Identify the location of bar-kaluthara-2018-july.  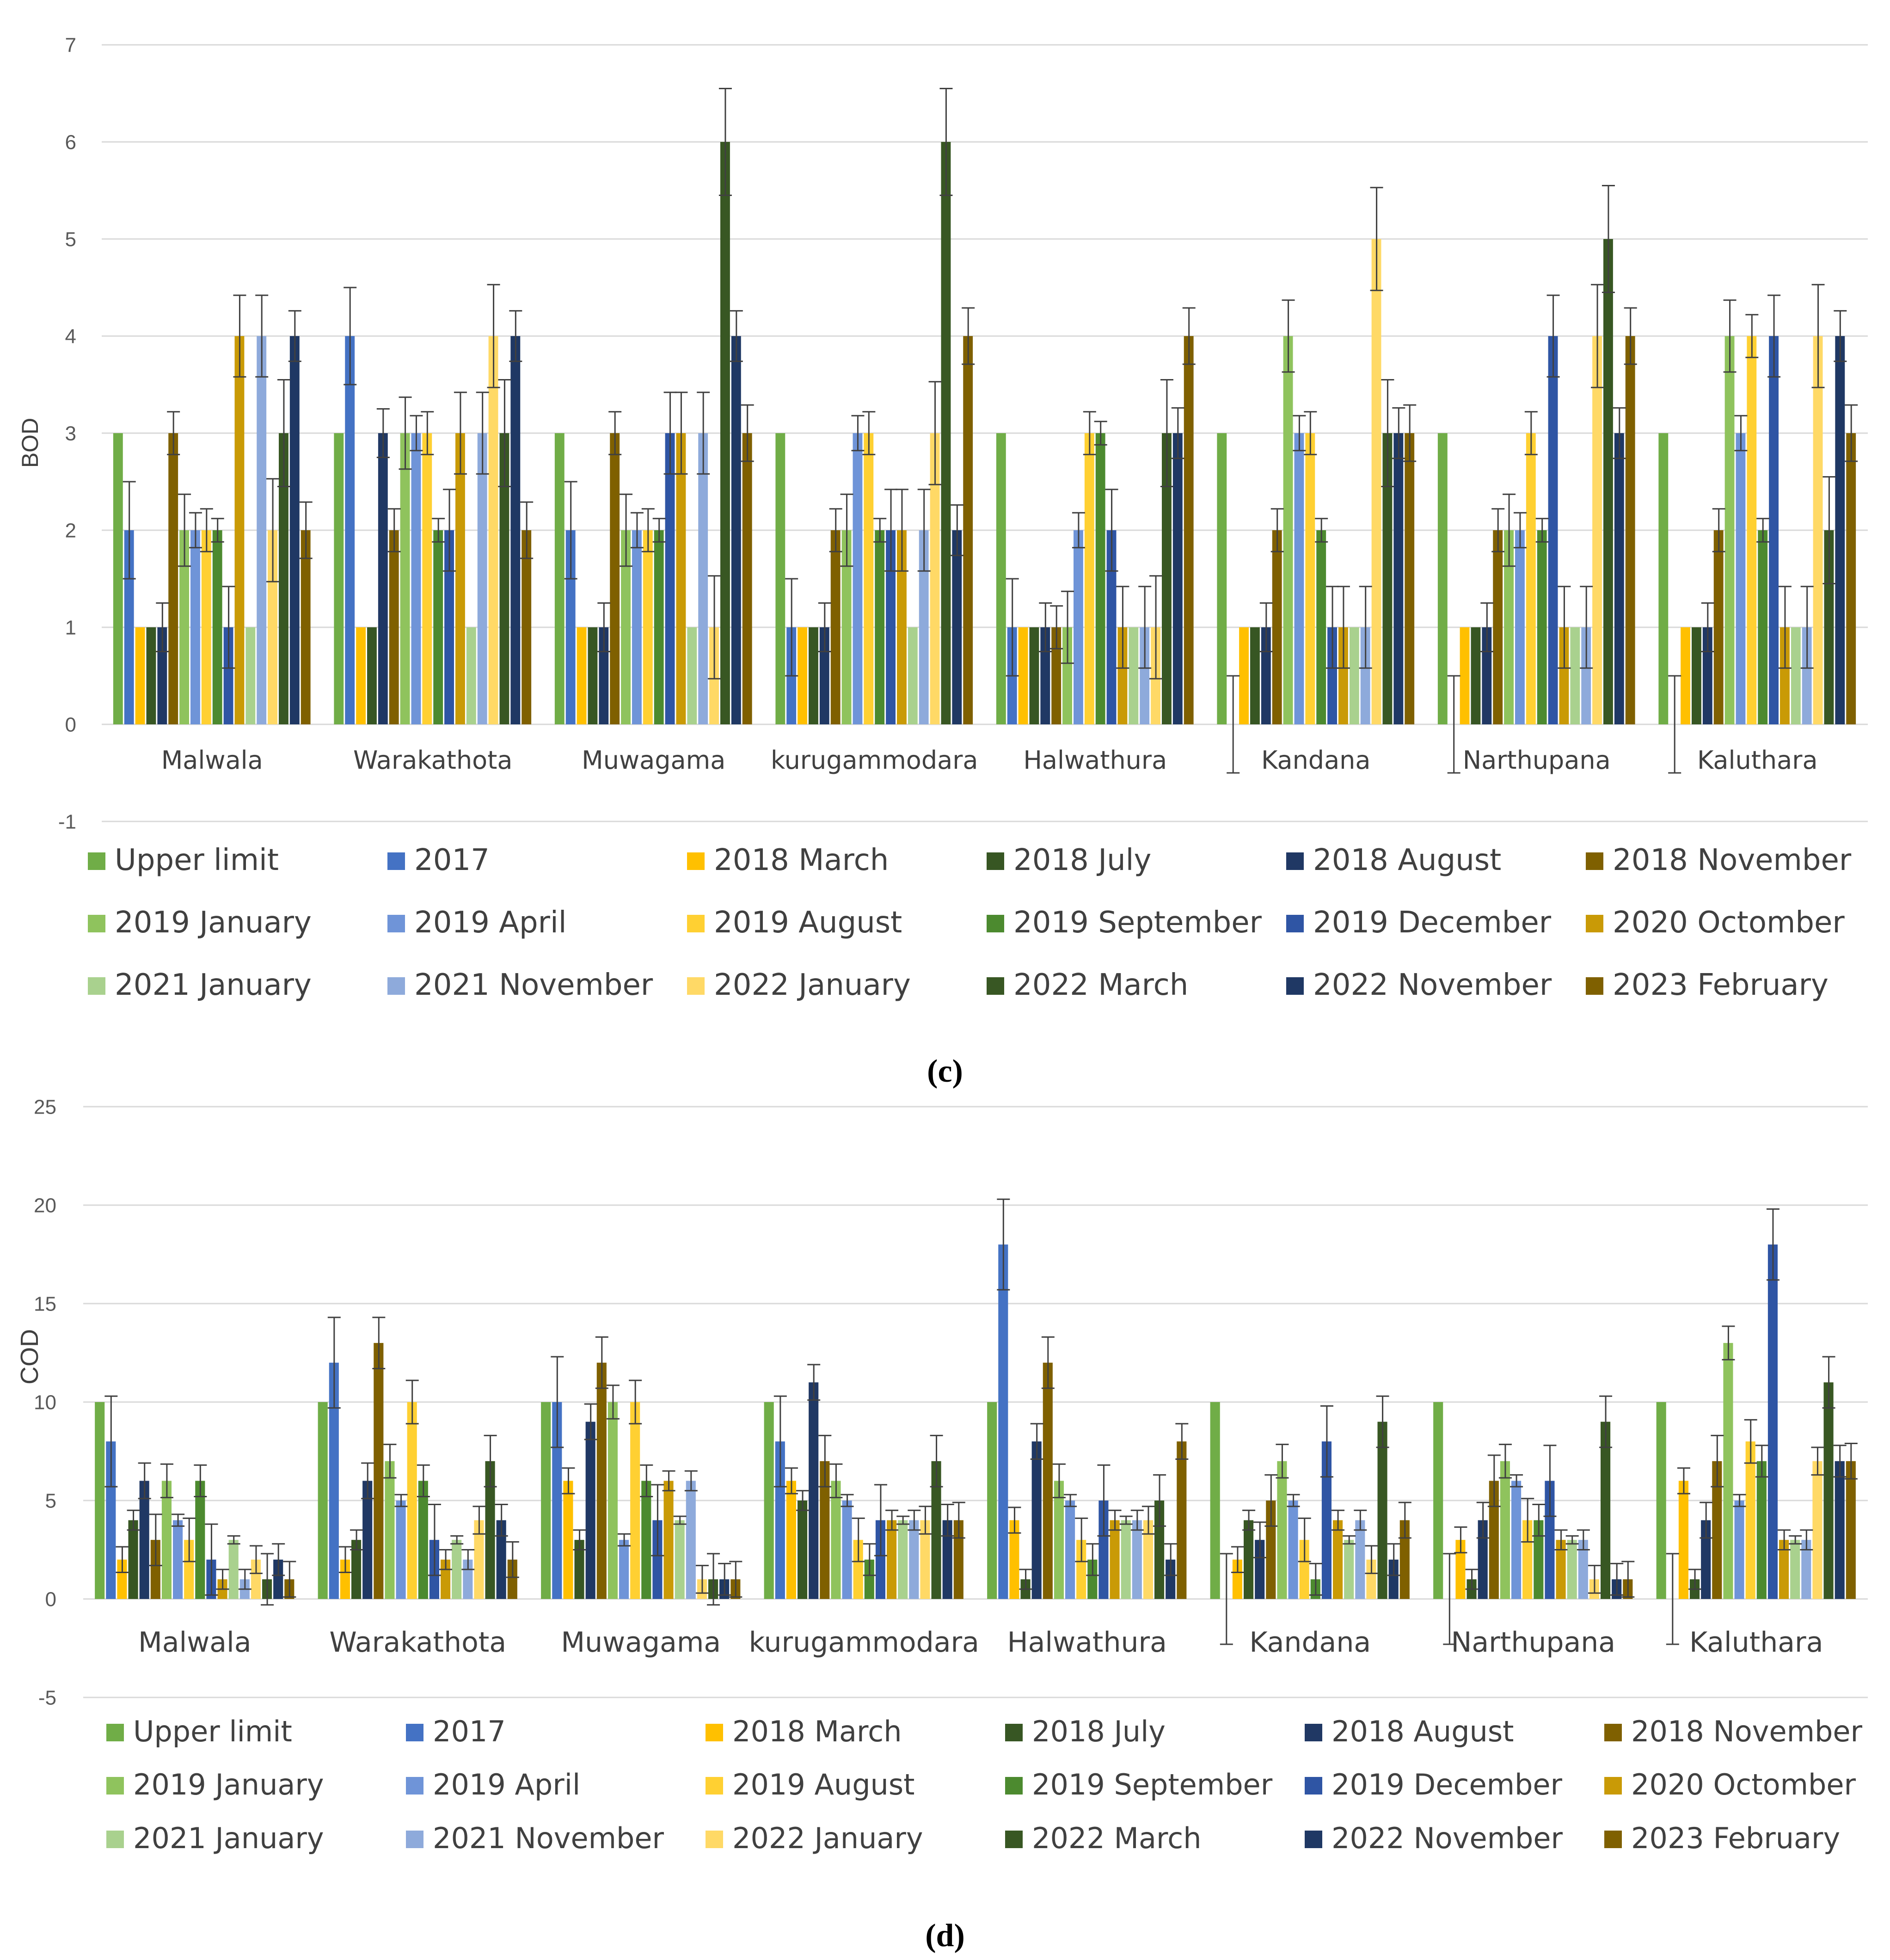
(1696, 676).